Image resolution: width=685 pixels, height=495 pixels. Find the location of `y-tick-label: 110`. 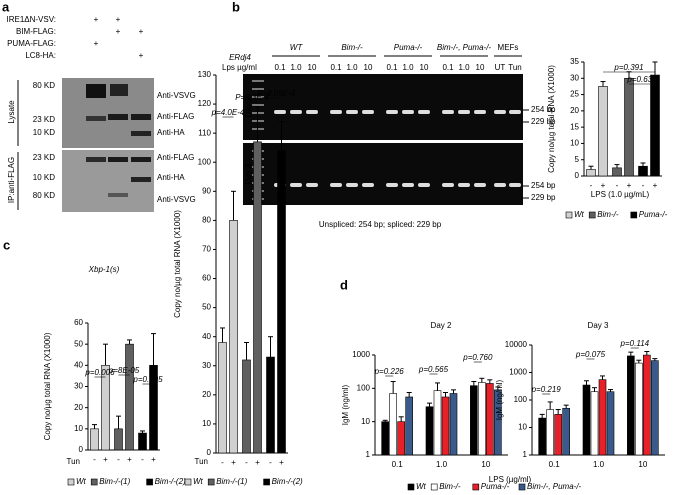

y-tick-label: 110 is located at coordinates (204, 132).